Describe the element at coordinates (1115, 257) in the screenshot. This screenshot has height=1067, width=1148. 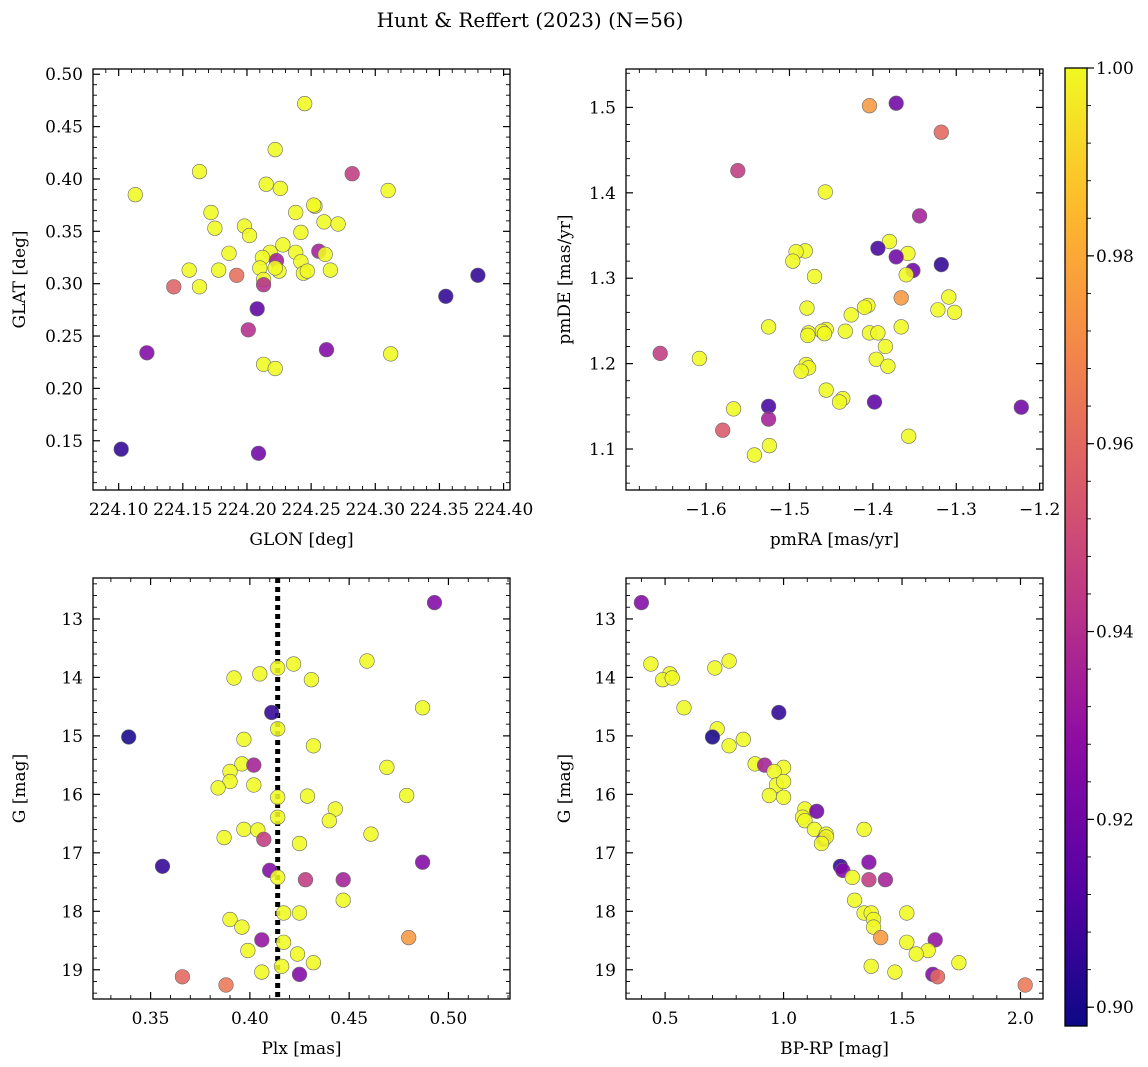
I see `colorbar-tick-label: 0.98` at that location.